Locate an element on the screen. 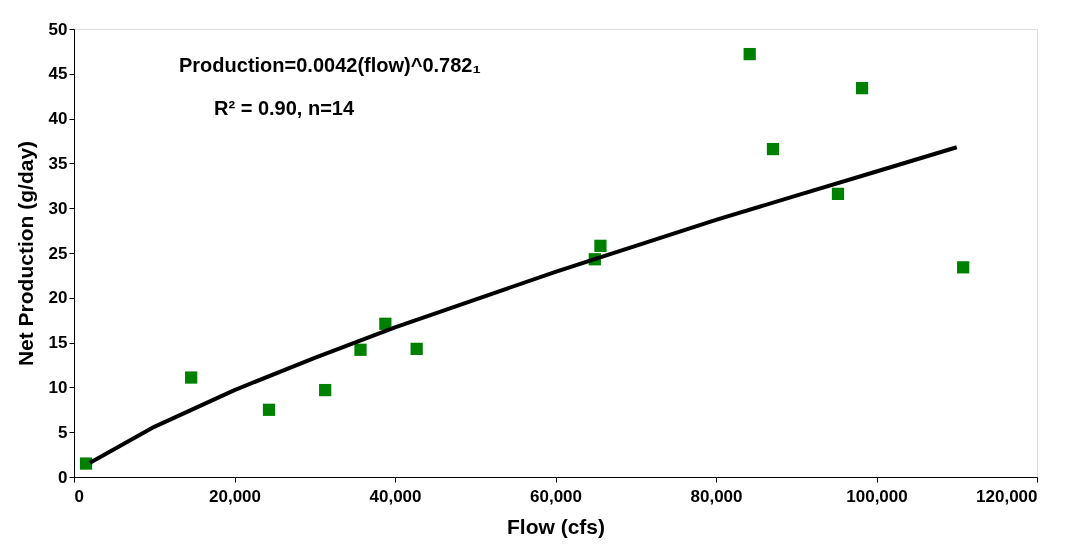  y-tick-label: 25 is located at coordinates (58, 253).